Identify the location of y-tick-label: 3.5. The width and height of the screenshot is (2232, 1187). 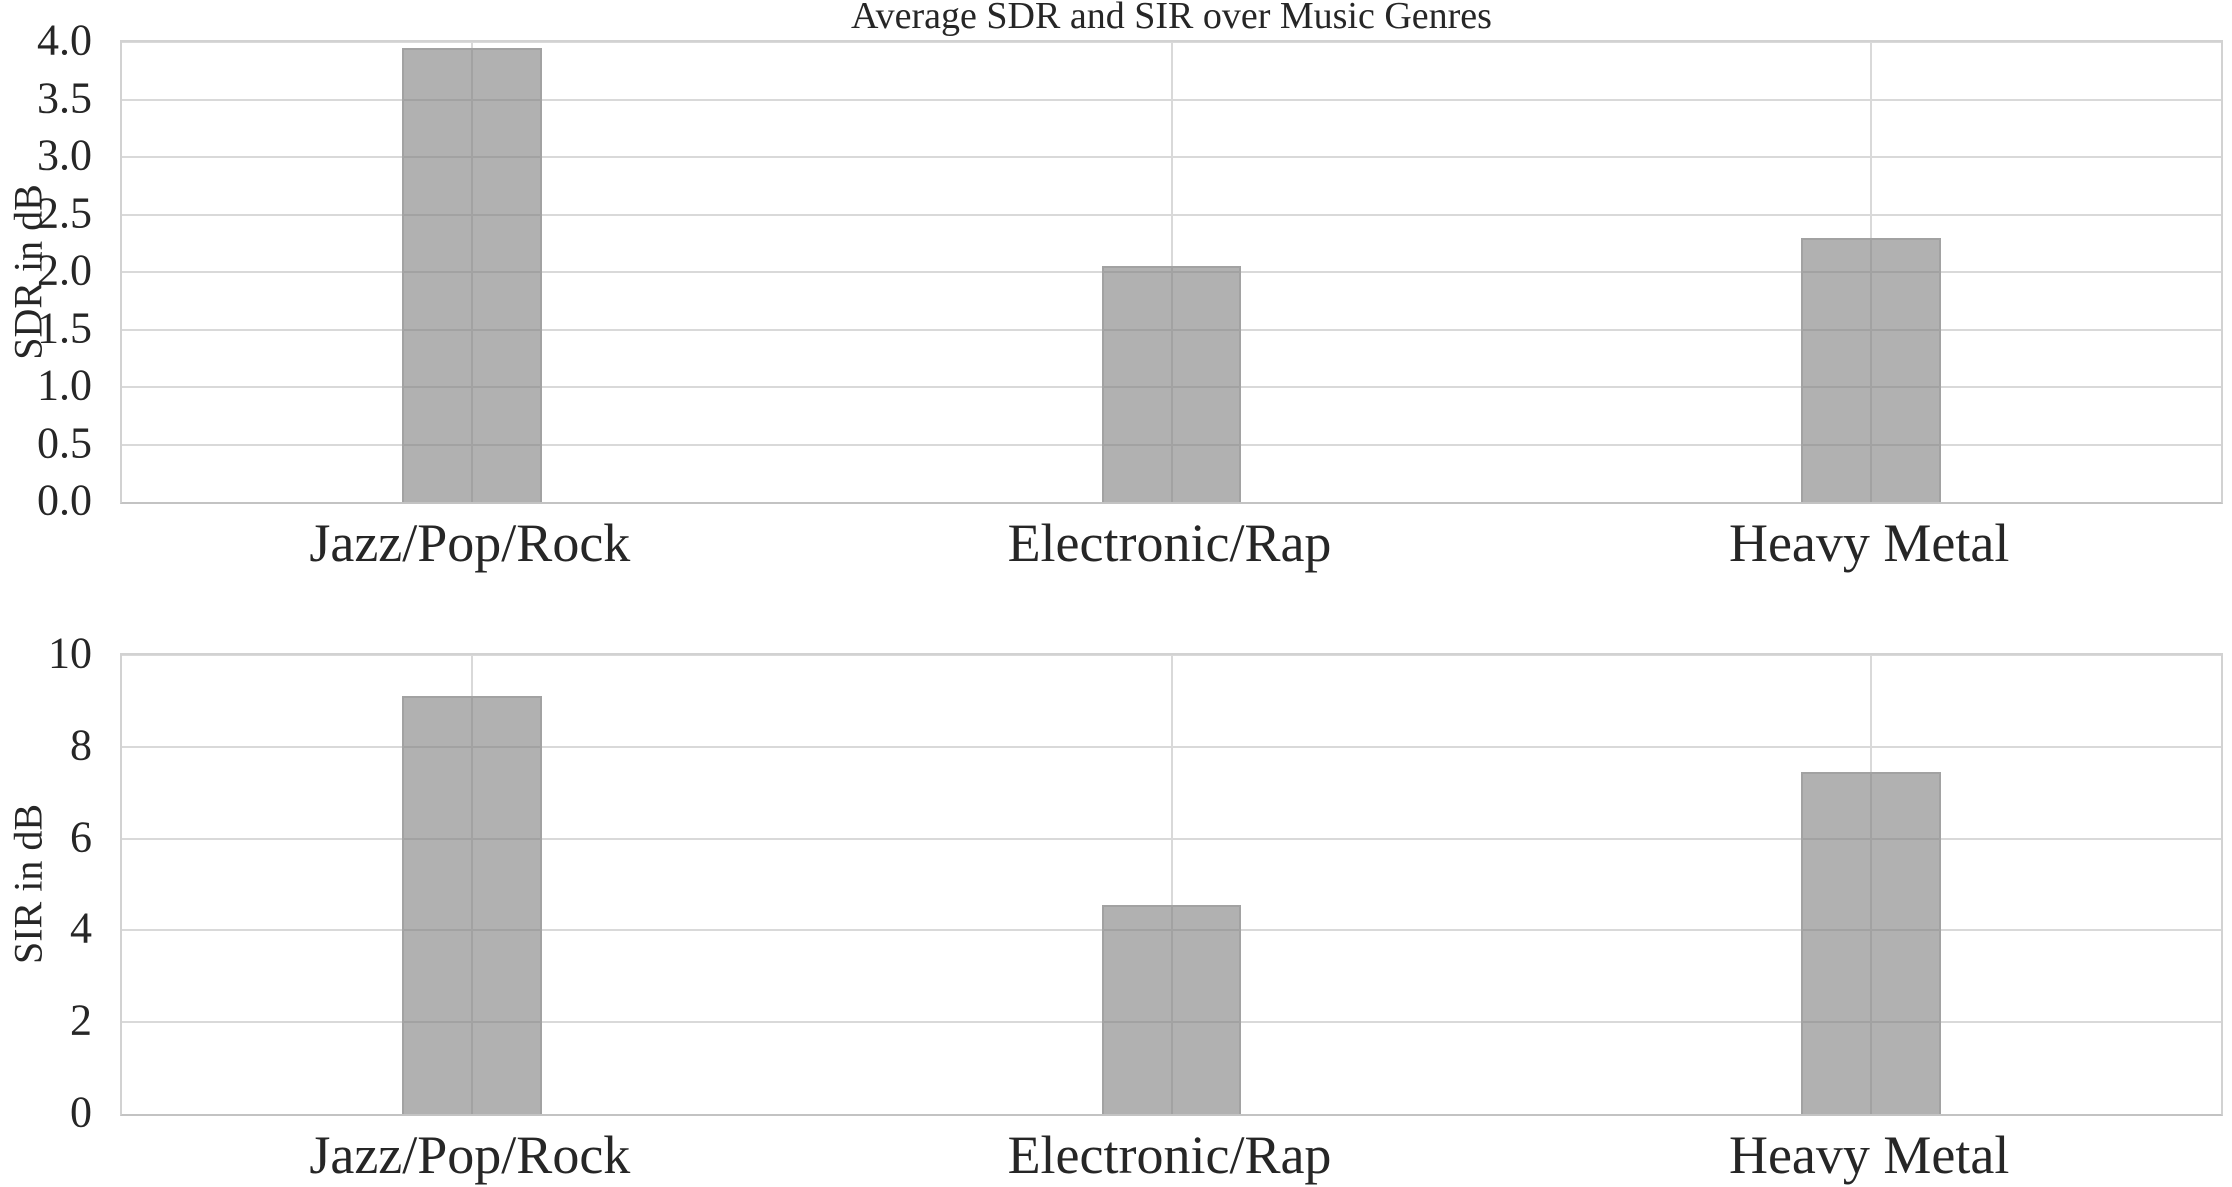
(64, 97).